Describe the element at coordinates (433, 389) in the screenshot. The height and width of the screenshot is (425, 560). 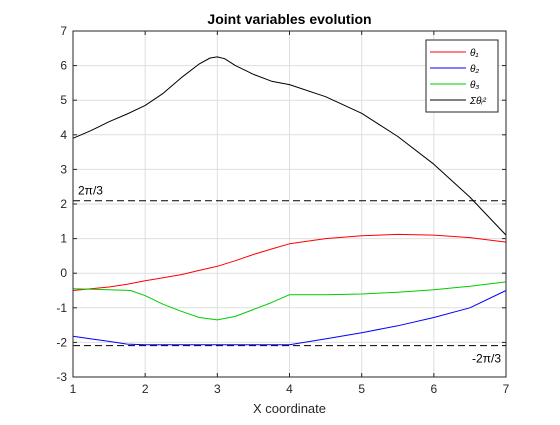
I see `x-tick-label: 6` at that location.